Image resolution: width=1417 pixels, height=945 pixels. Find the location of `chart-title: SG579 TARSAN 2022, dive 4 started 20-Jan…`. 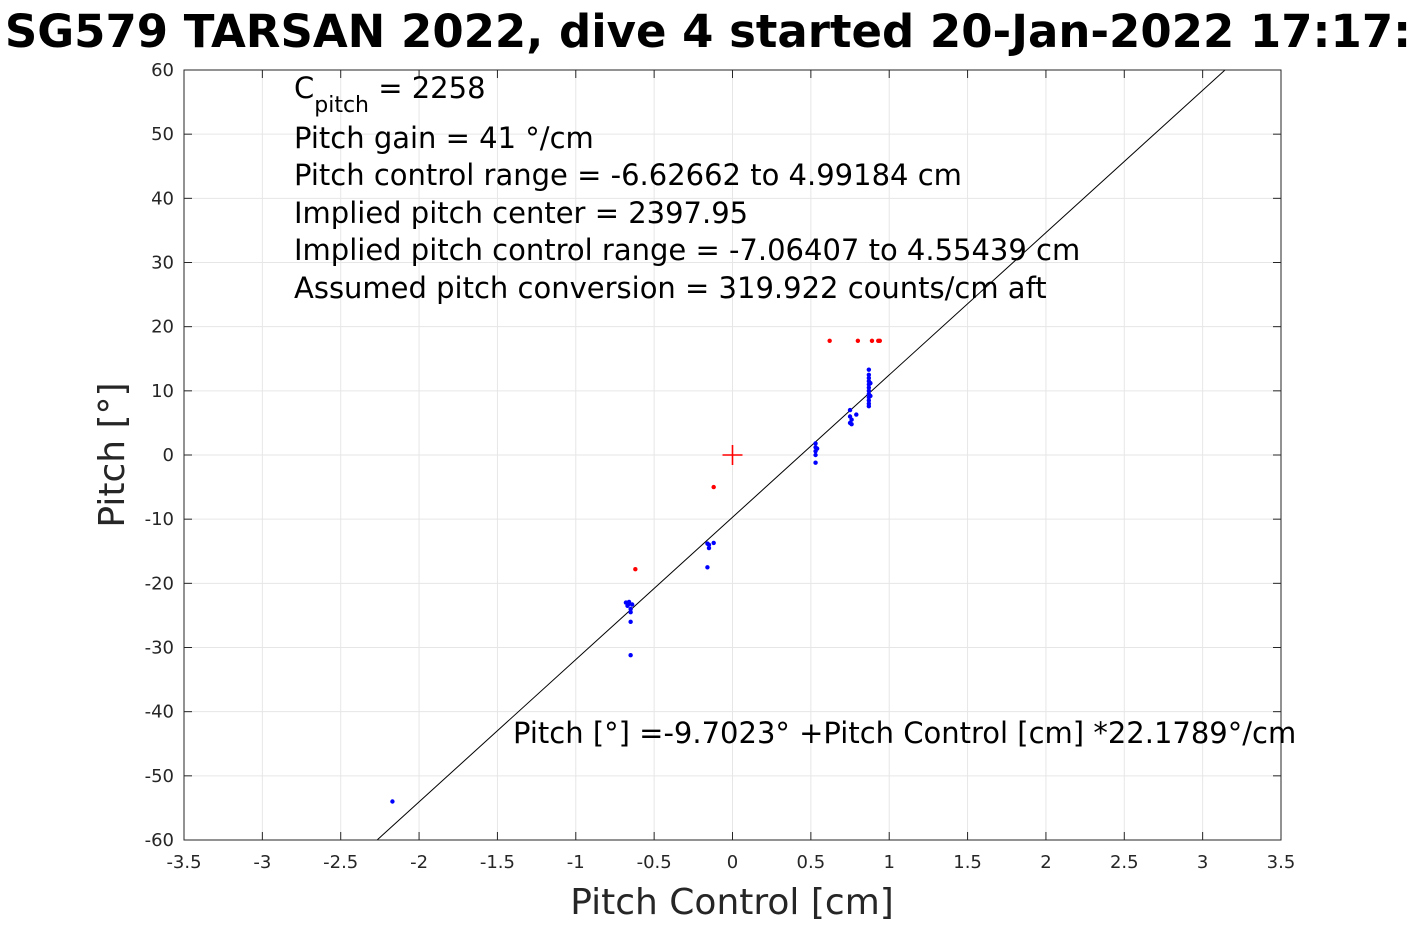

chart-title: SG579 TARSAN 2022, dive 4 started 20-Jan… is located at coordinates (708, 31).